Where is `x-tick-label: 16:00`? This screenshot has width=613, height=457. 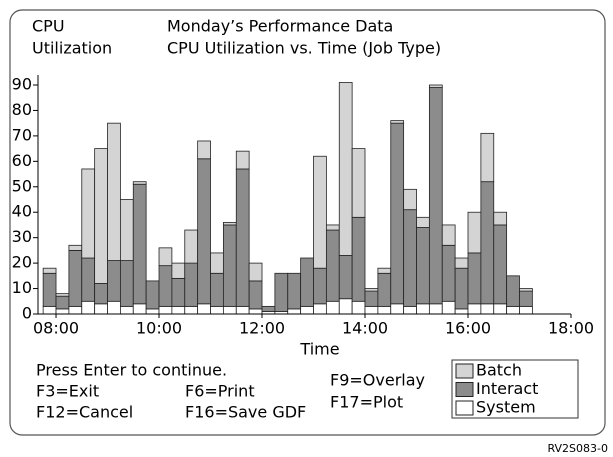
x-tick-label: 16:00 is located at coordinates (468, 328).